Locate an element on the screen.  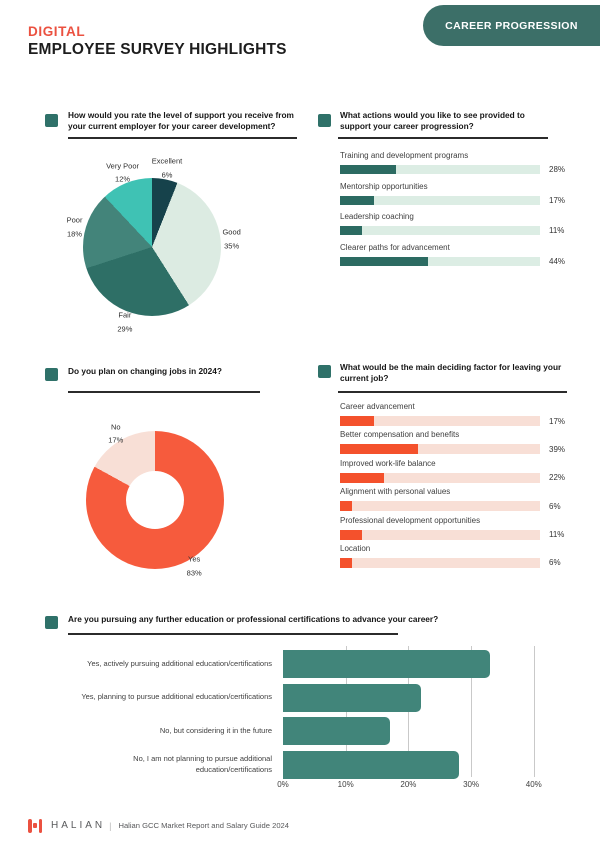
bar-value: 28% is located at coordinates (557, 169).